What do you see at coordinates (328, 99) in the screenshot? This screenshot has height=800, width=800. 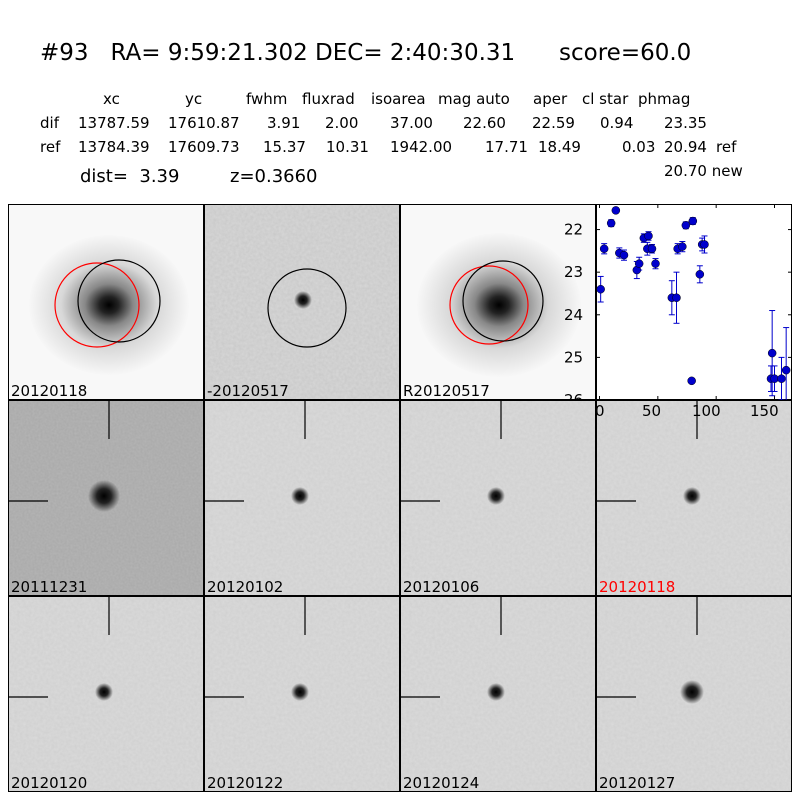 I see `col-fluxrad: fluxrad` at bounding box center [328, 99].